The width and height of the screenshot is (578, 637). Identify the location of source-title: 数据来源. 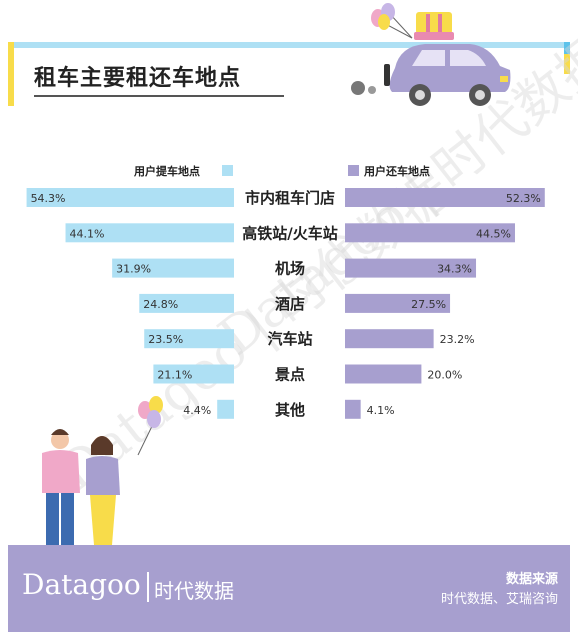
(531, 579).